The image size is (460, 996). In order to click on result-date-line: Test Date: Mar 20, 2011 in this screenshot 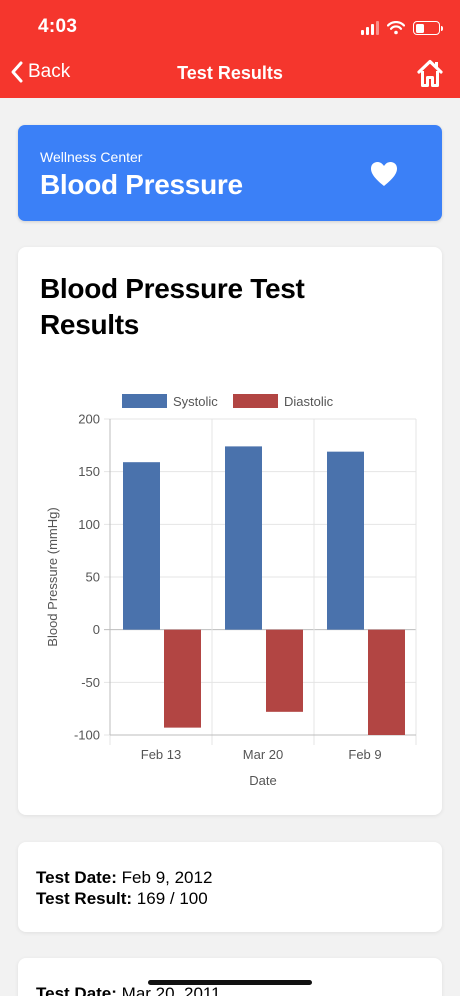, I will do `click(128, 990)`.